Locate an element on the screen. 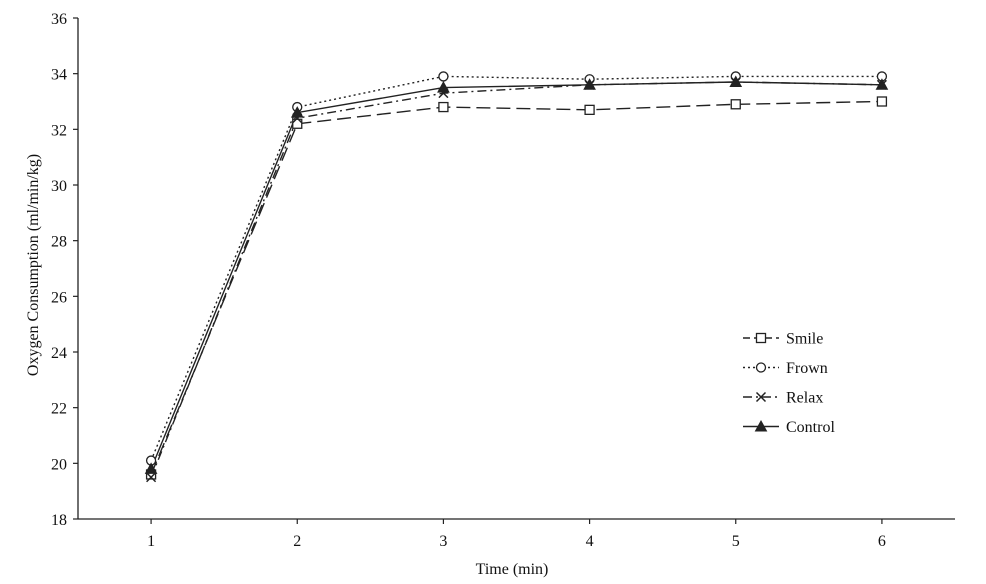  x-tick-label: 3 is located at coordinates (443, 541).